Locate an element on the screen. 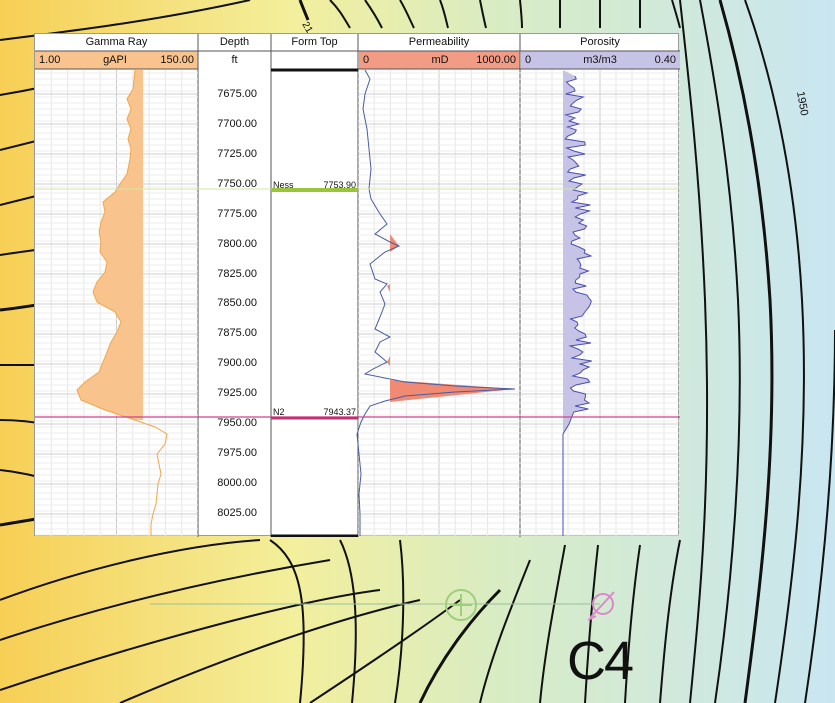 This screenshot has height=703, width=835. contour-label-1950: 1950 is located at coordinates (802, 103).